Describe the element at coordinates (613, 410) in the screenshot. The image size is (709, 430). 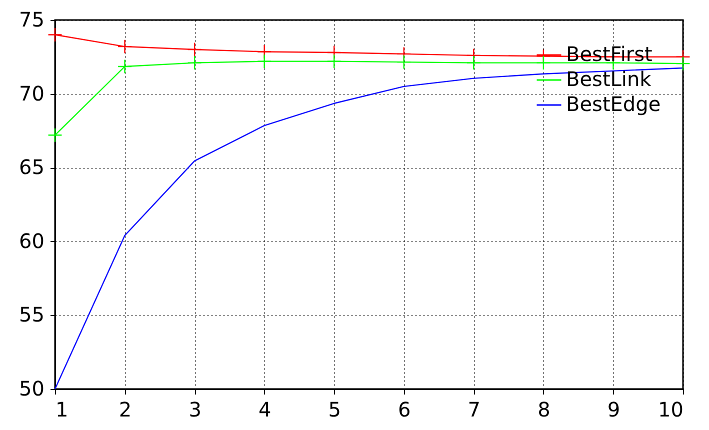
I see `x-tick-label: 9` at that location.